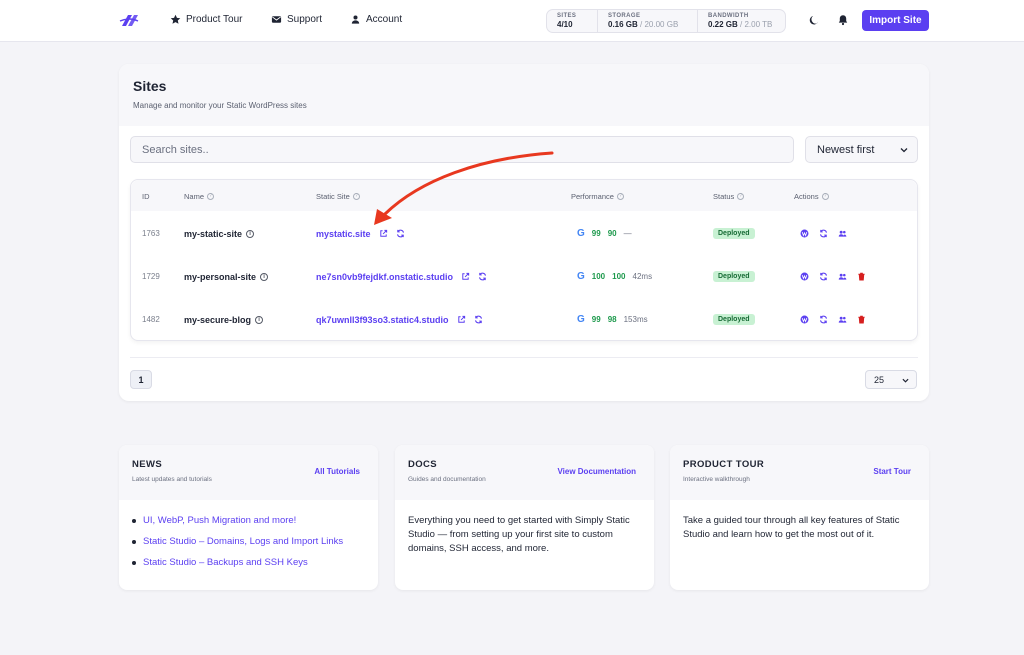 The height and width of the screenshot is (655, 1024). What do you see at coordinates (891, 379) in the screenshot?
I see `per-page-select: 25` at bounding box center [891, 379].